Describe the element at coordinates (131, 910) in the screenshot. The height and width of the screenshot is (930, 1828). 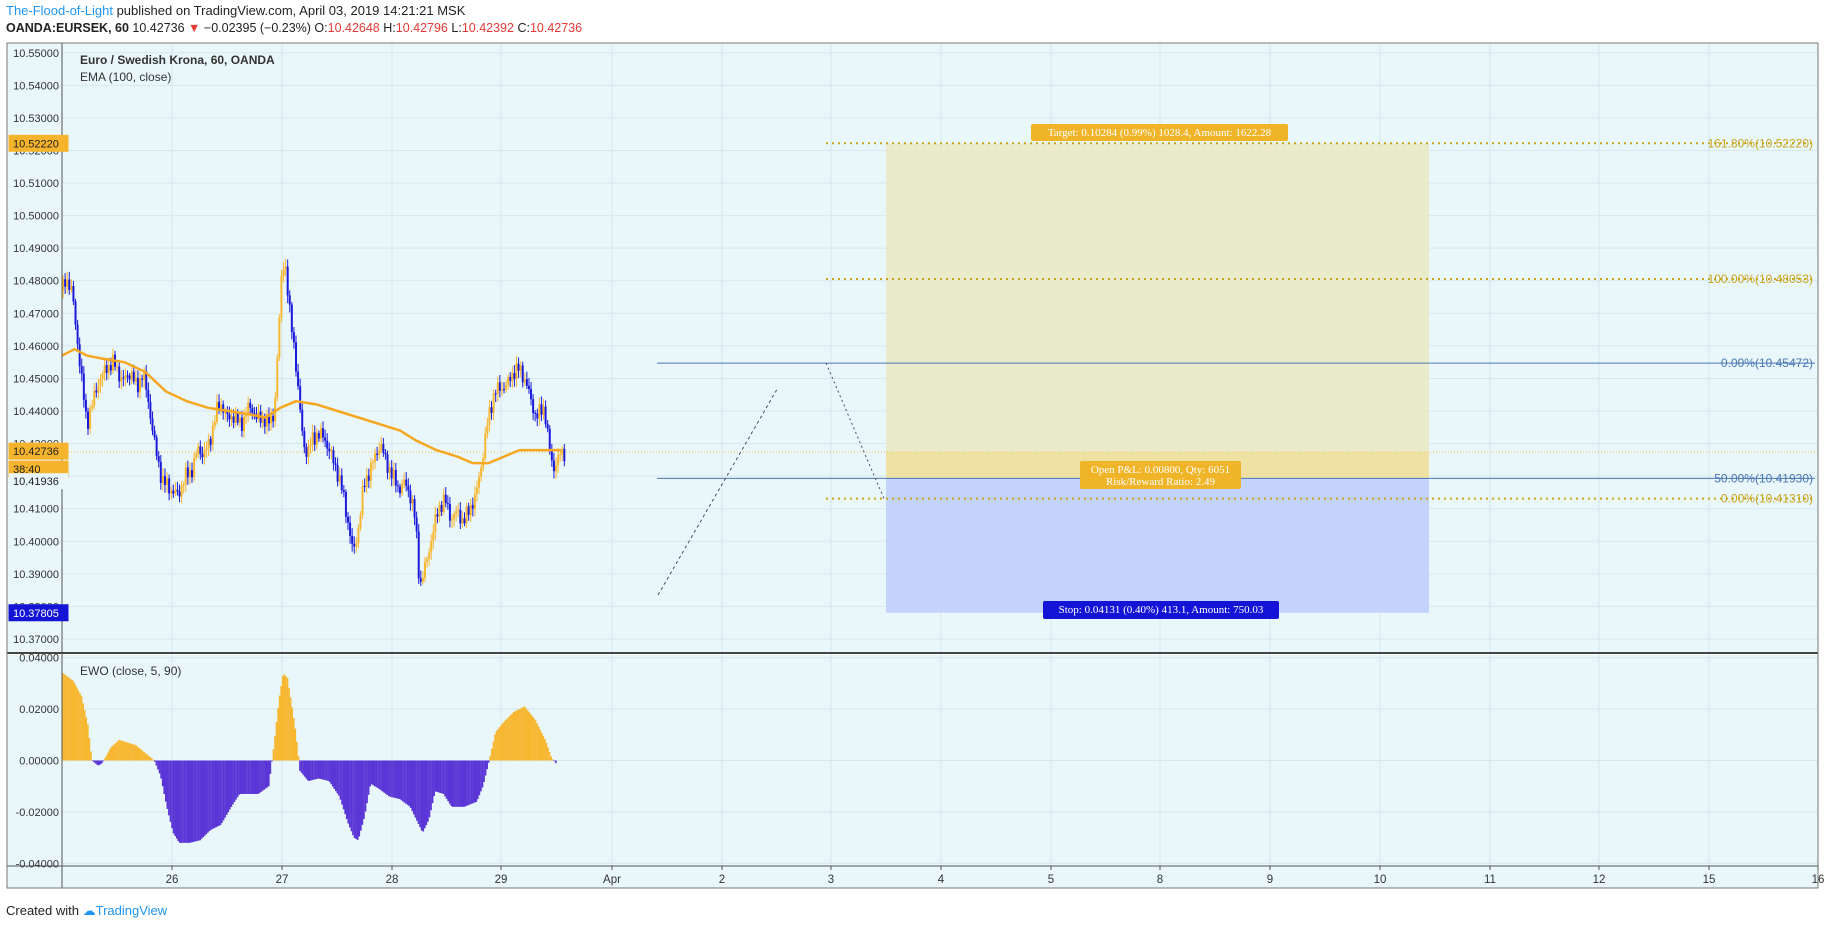
I see `tradingview-link: TradingView` at that location.